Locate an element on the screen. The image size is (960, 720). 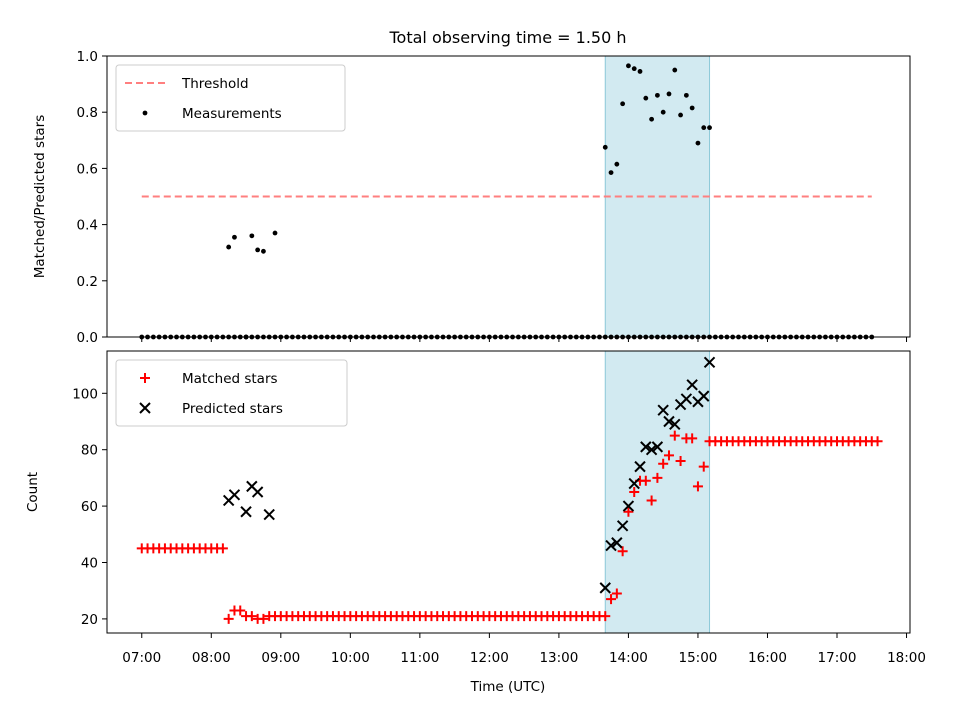
legend-label: Threshold is located at coordinates (215, 84).